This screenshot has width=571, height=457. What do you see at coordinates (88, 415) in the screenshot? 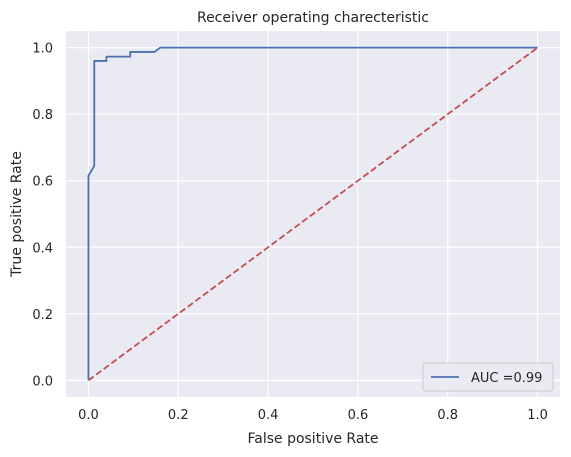
I see `x-tick-label: 0.0` at bounding box center [88, 415].